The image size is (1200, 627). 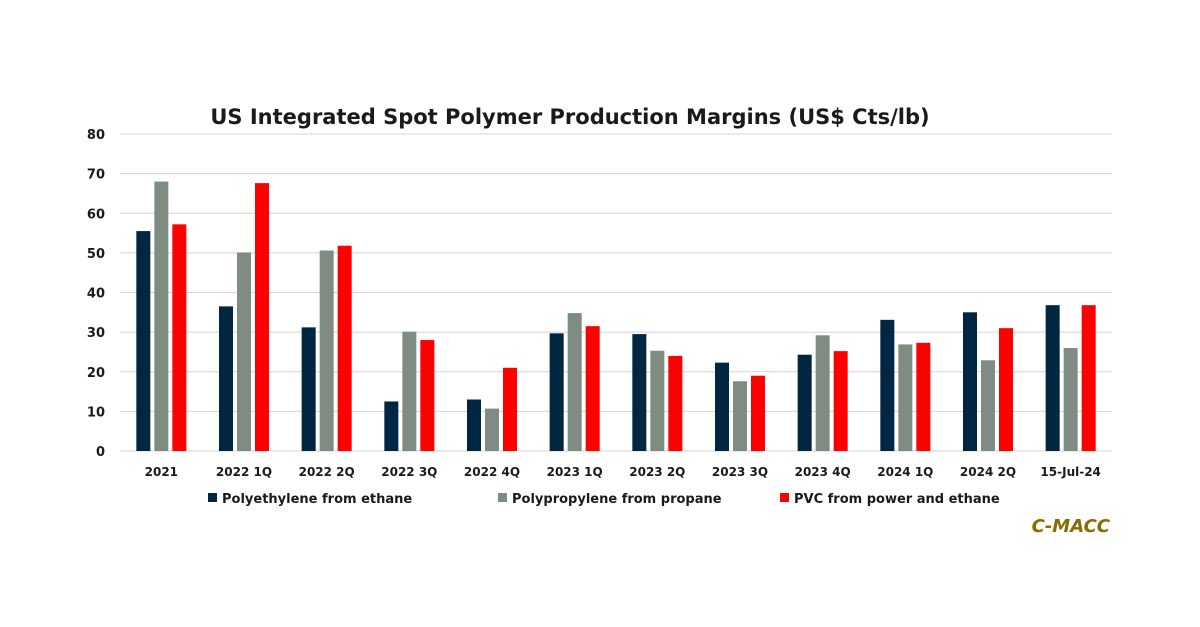 I want to click on y-tick-label: 20, so click(x=96, y=373).